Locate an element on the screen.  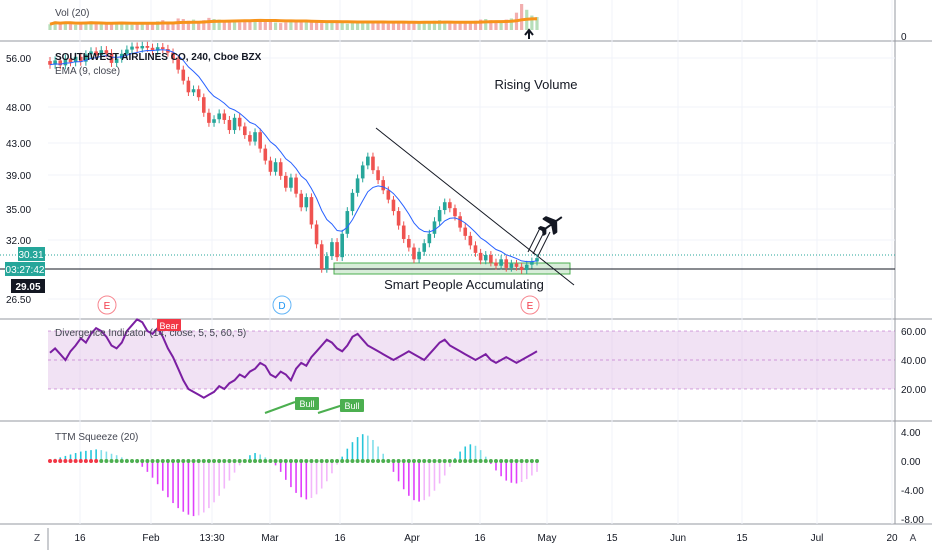
timezone-icon: Z is located at coordinates (37, 538).